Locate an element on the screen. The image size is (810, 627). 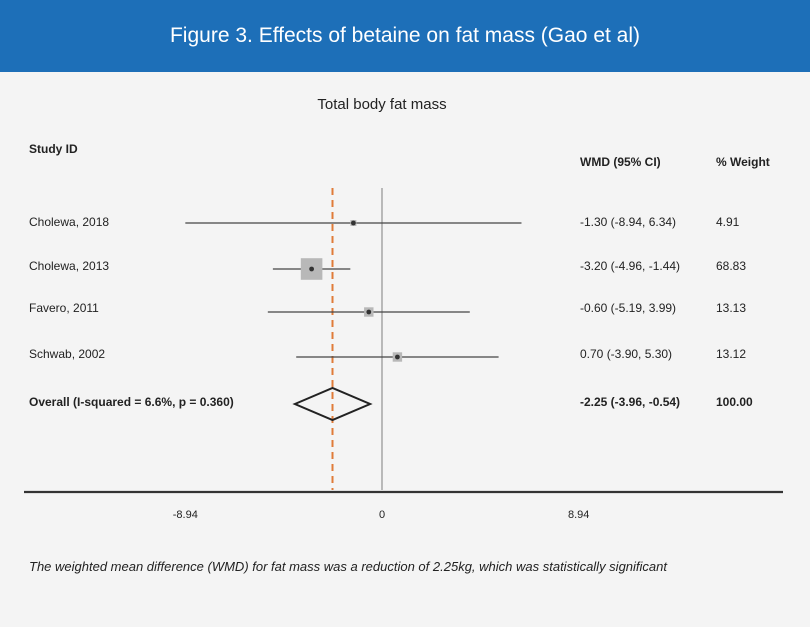
overall-diamond is located at coordinates (332, 404).